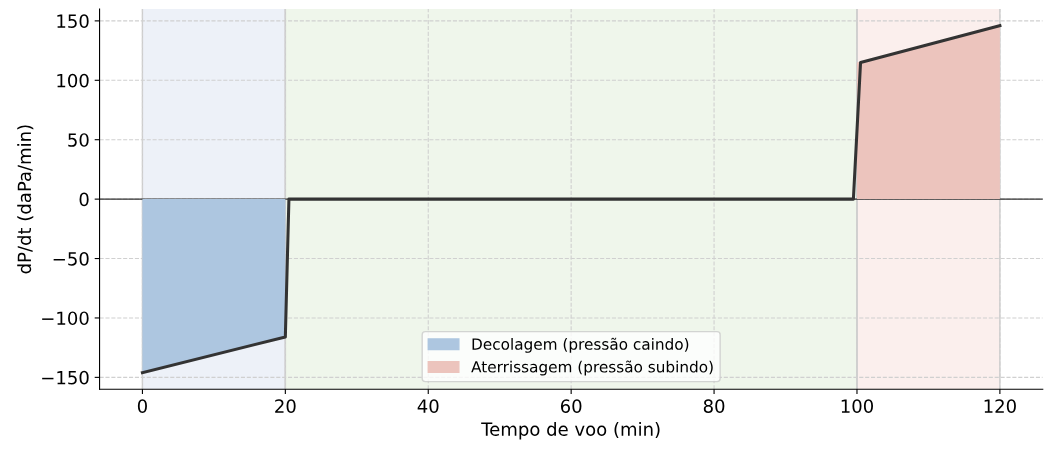 This screenshot has height=450, width=1048. Describe the element at coordinates (73, 80) in the screenshot. I see `y-tick-label: 100` at that location.